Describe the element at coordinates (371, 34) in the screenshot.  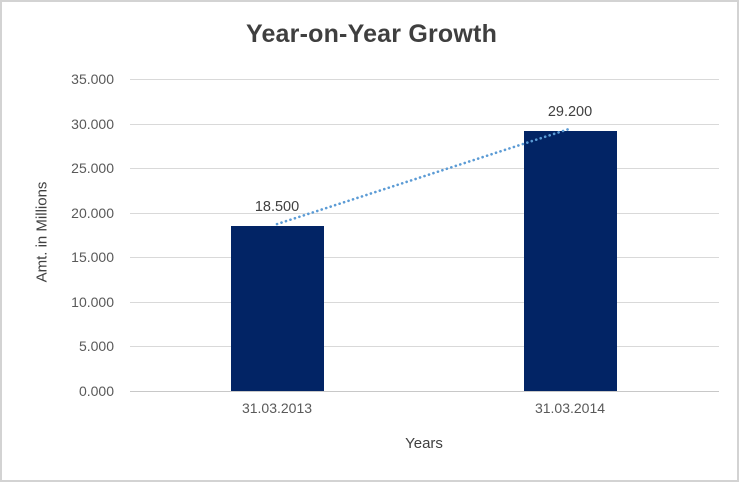
I see `chart-title: Year-on-Year Growth` at that location.